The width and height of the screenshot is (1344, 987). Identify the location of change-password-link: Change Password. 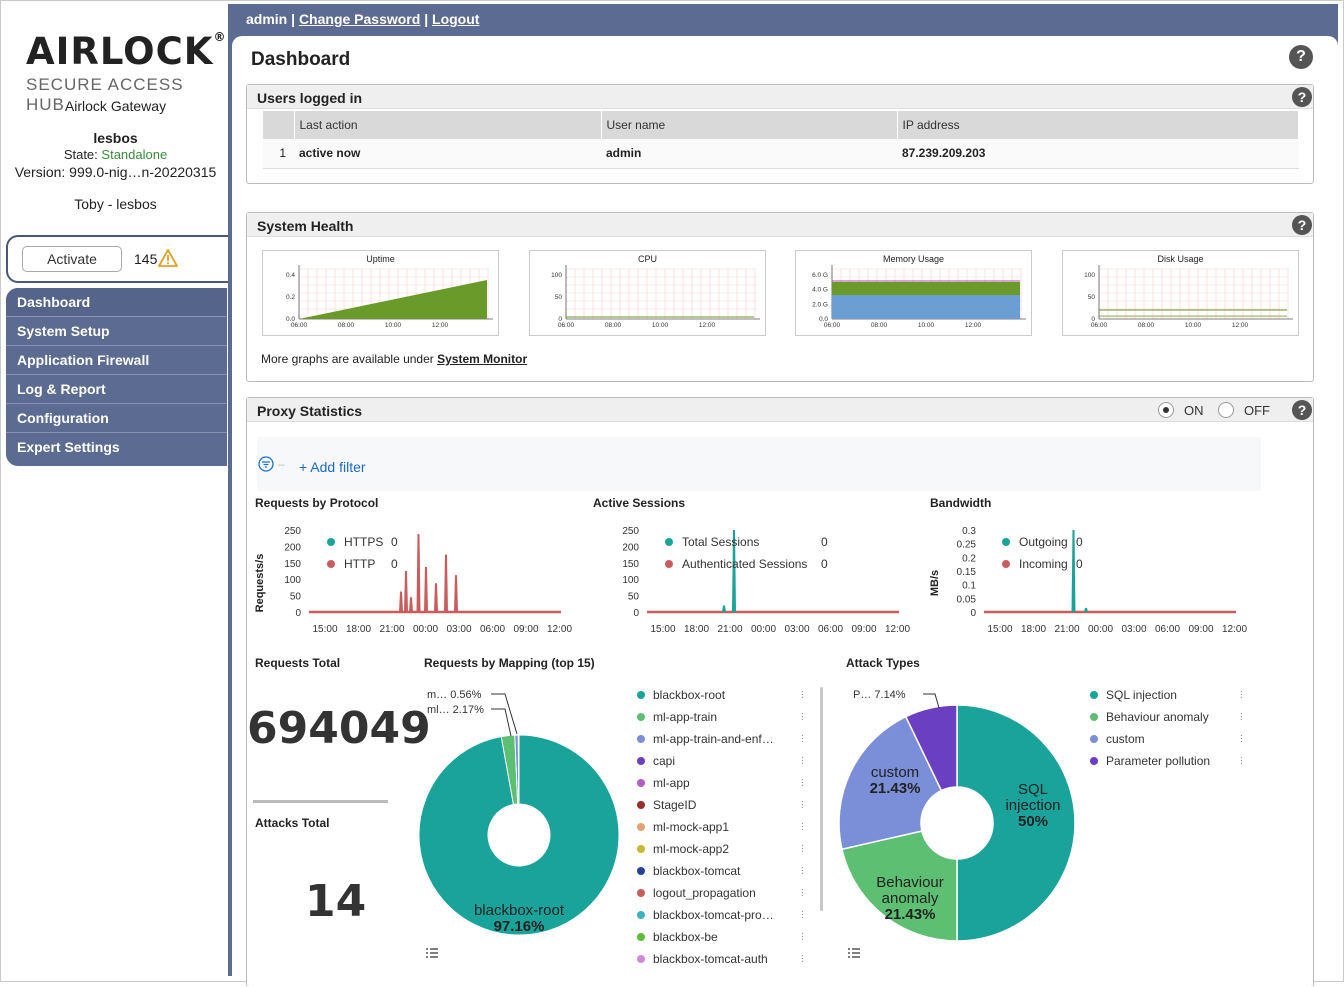
(359, 19).